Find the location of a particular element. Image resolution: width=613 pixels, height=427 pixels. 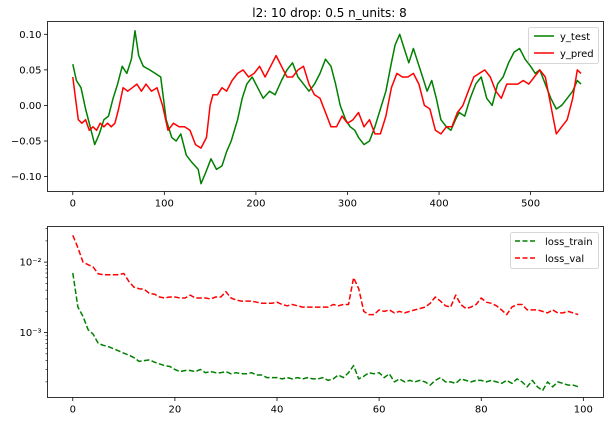

y-tick-label: −0.10 is located at coordinates (26, 177).